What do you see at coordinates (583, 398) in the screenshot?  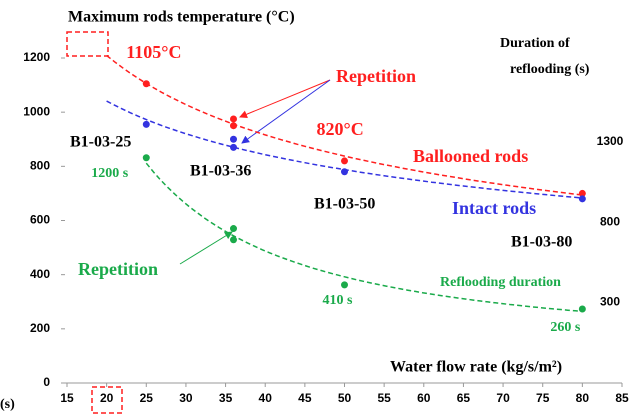 I see `x-tick-label: 80` at bounding box center [583, 398].